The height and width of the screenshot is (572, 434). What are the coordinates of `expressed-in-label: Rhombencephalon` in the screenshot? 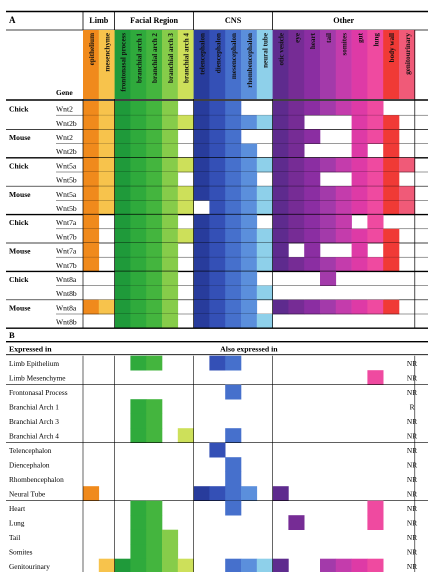 It's located at (36, 479).